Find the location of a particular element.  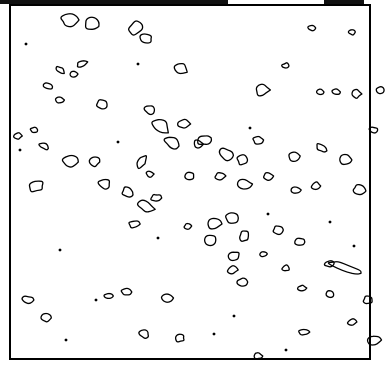

top-edge-strip-right is located at coordinates (344, 2).